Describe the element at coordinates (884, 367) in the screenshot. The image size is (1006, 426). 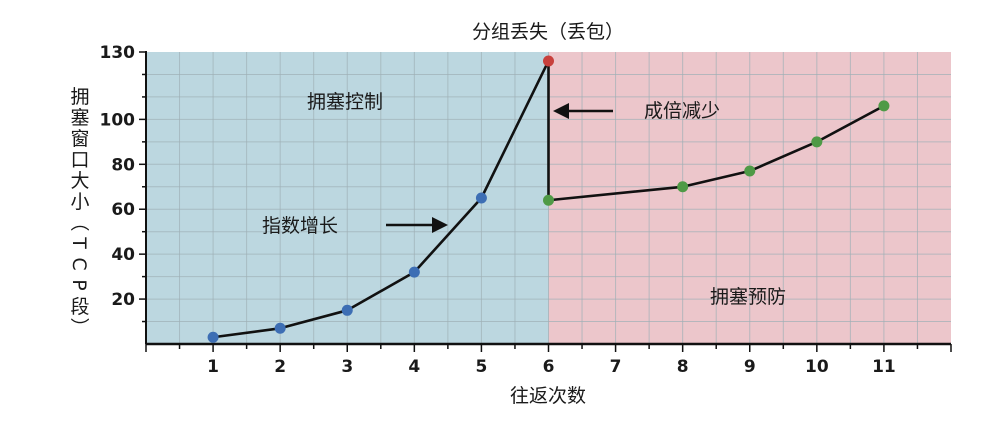
I see `x-tick-label: 11` at that location.